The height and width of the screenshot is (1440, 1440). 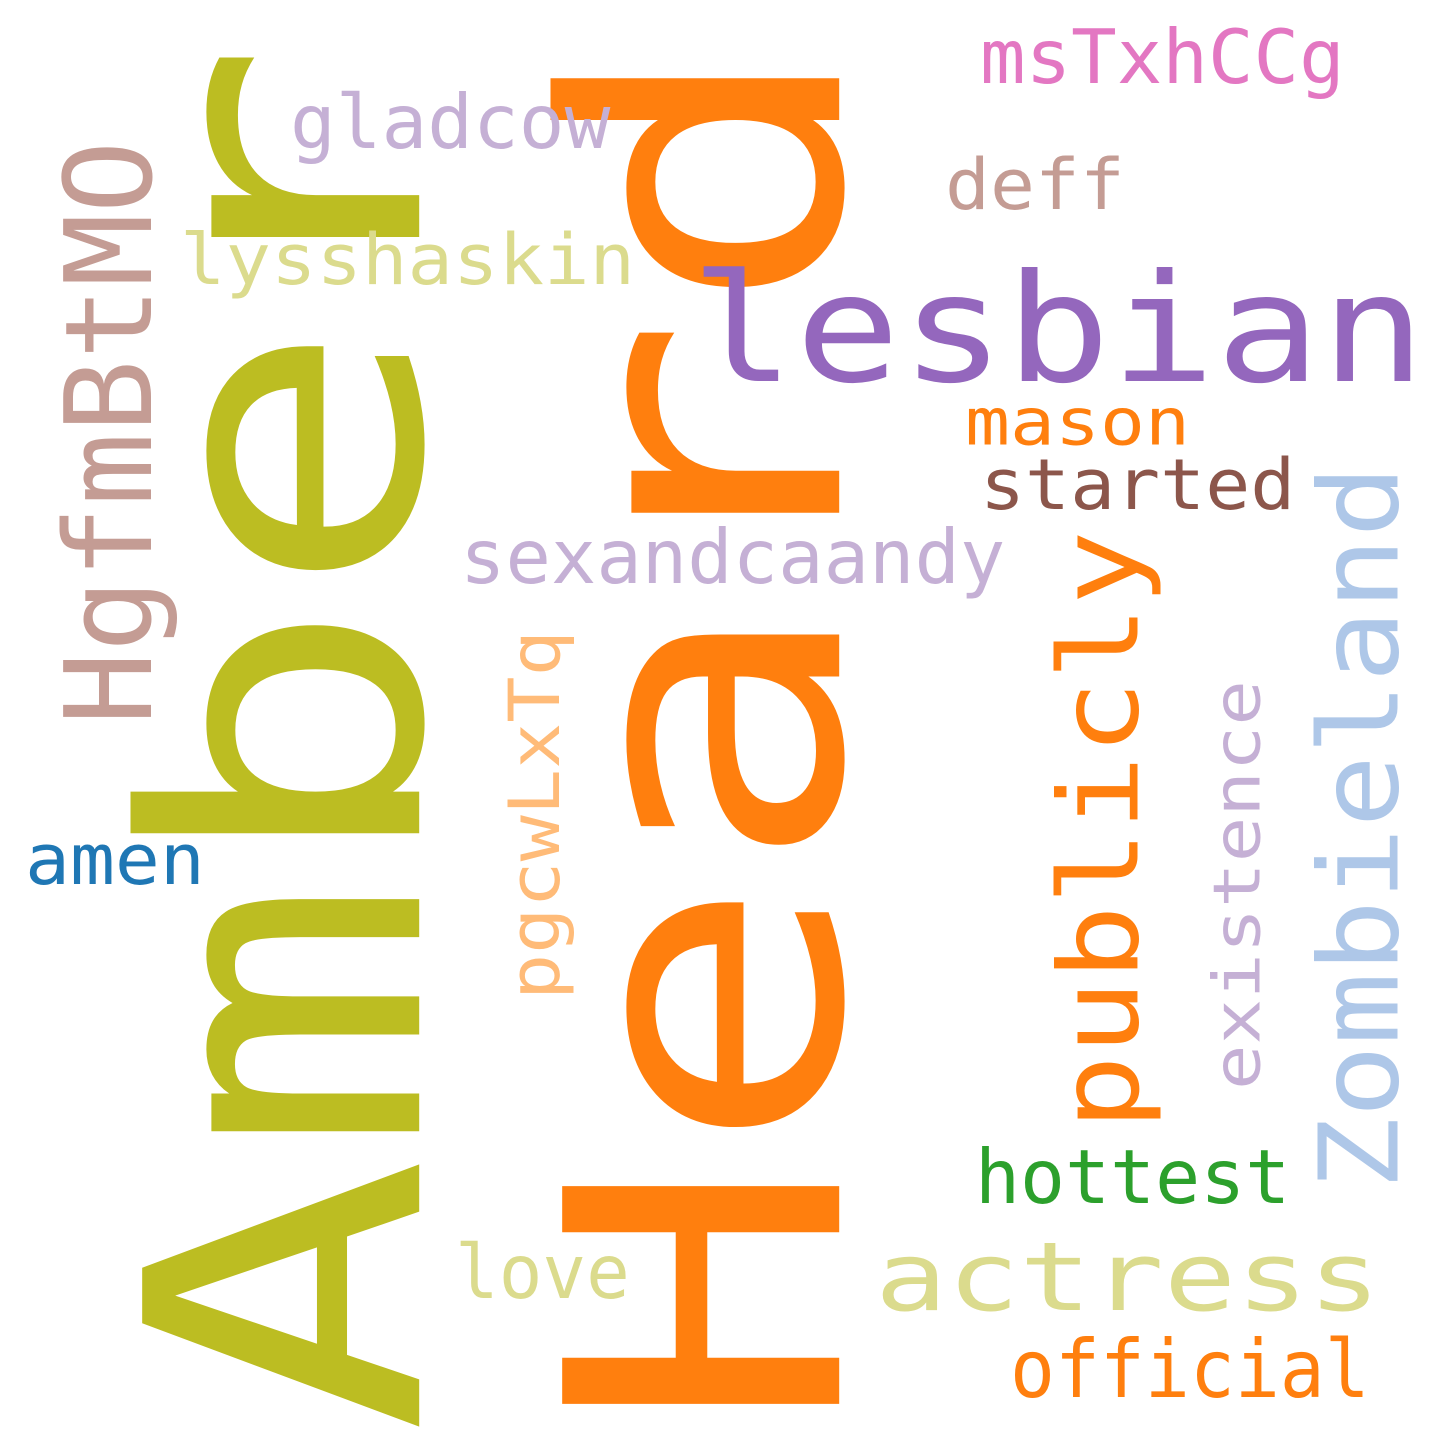 I want to click on word-hgfmbtmo: HgfmBtMO, so click(x=109, y=433).